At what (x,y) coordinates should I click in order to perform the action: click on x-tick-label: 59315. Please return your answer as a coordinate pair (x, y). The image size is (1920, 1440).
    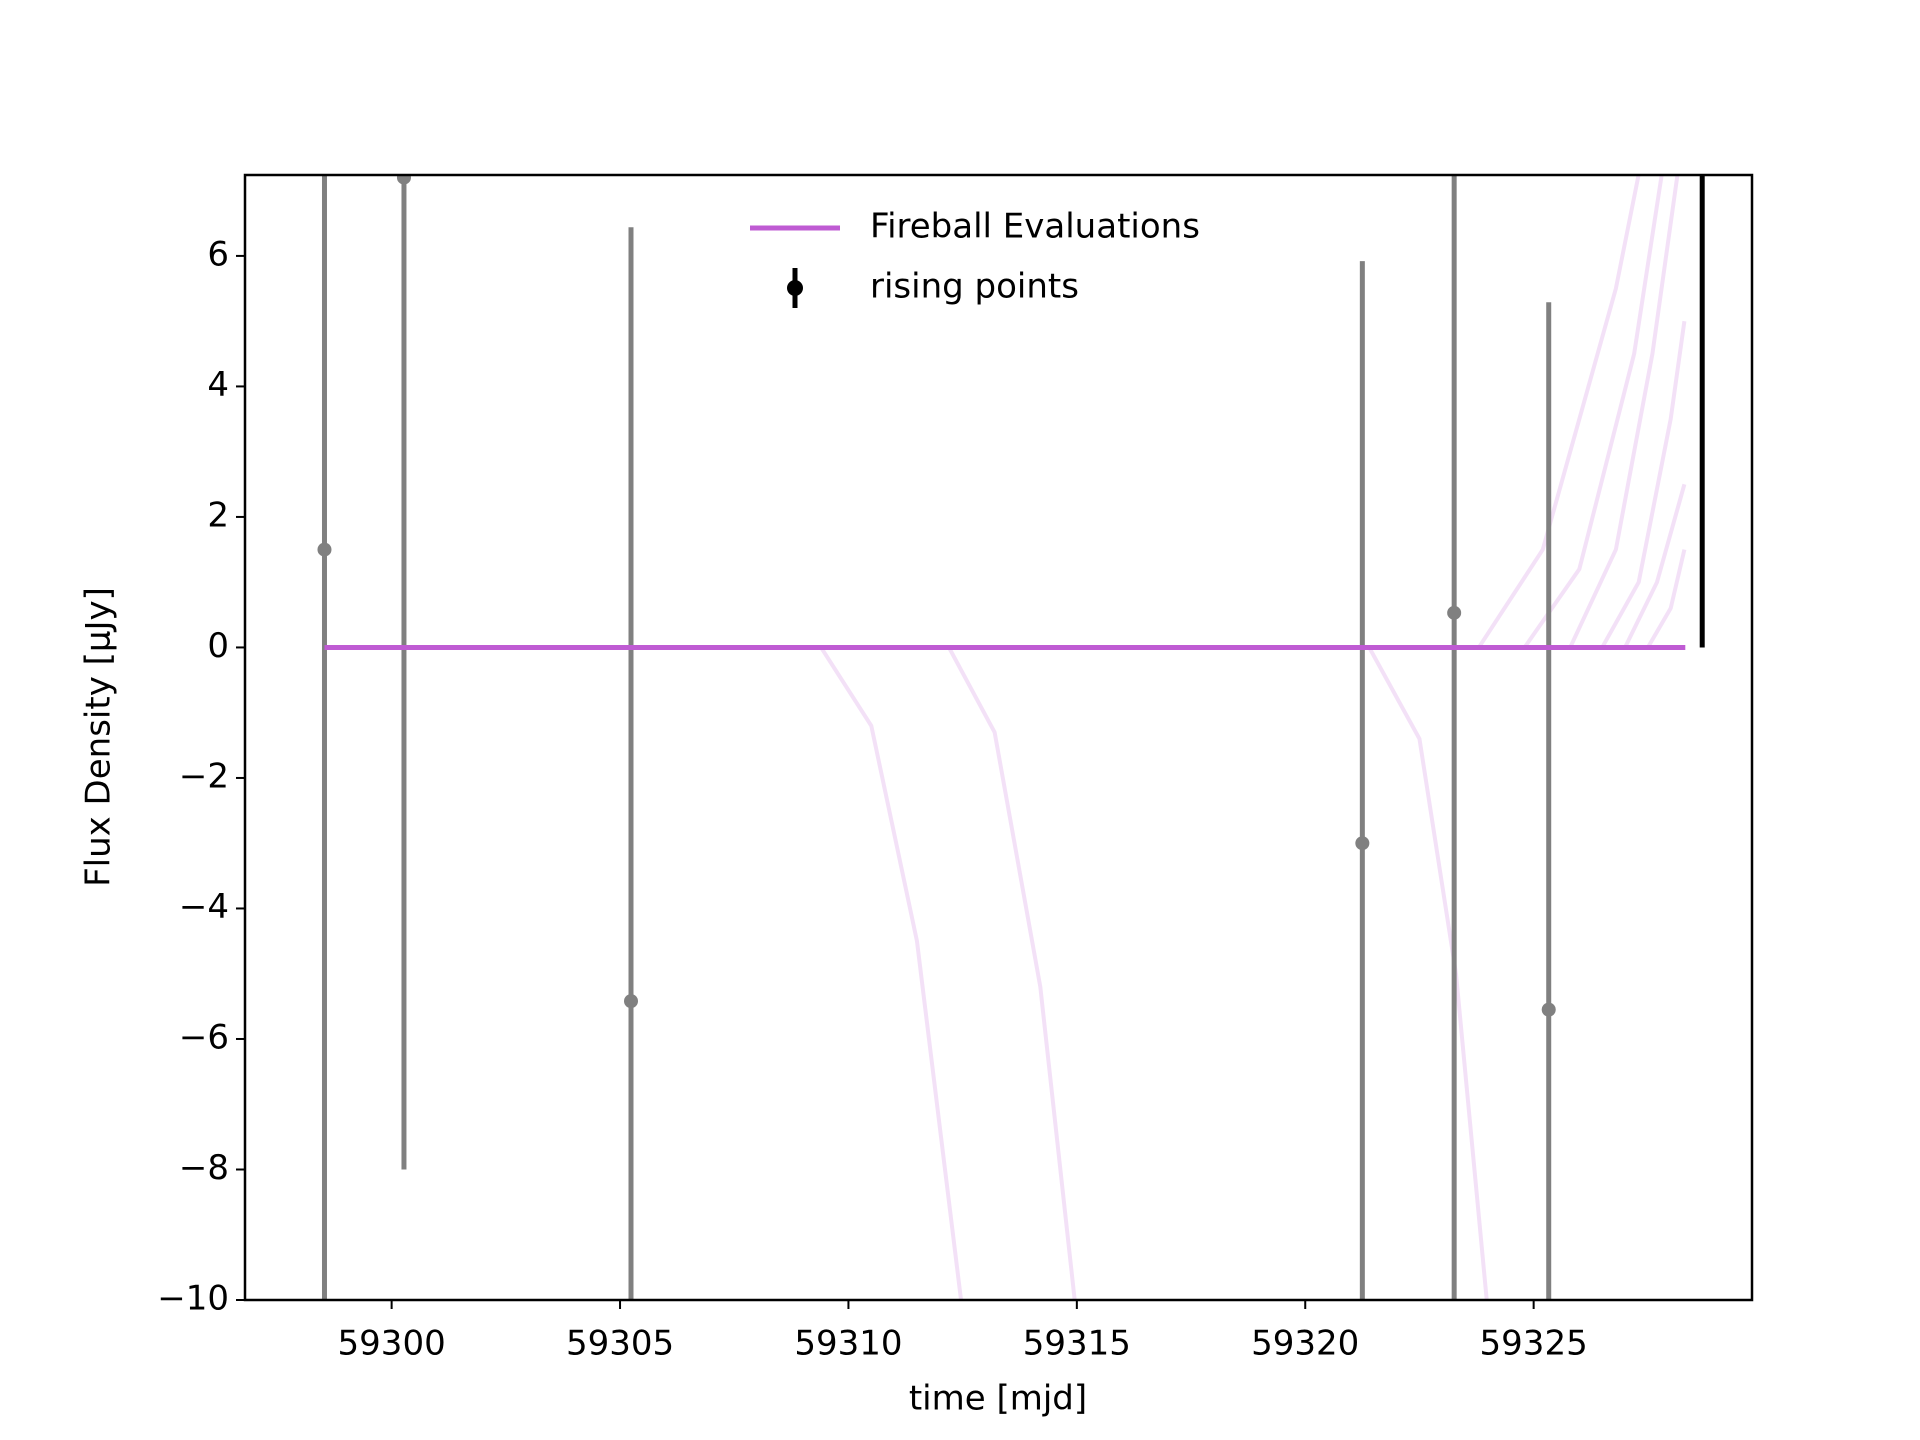
    Looking at the image, I should click on (1077, 1344).